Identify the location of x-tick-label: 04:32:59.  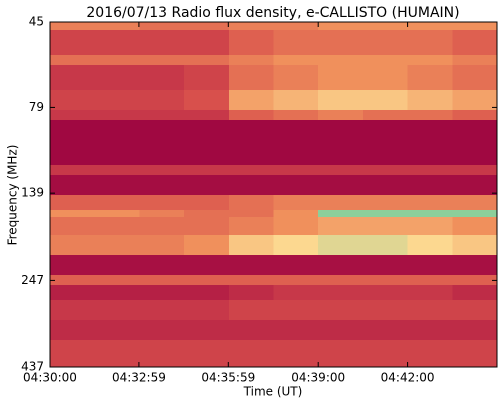
(139, 378).